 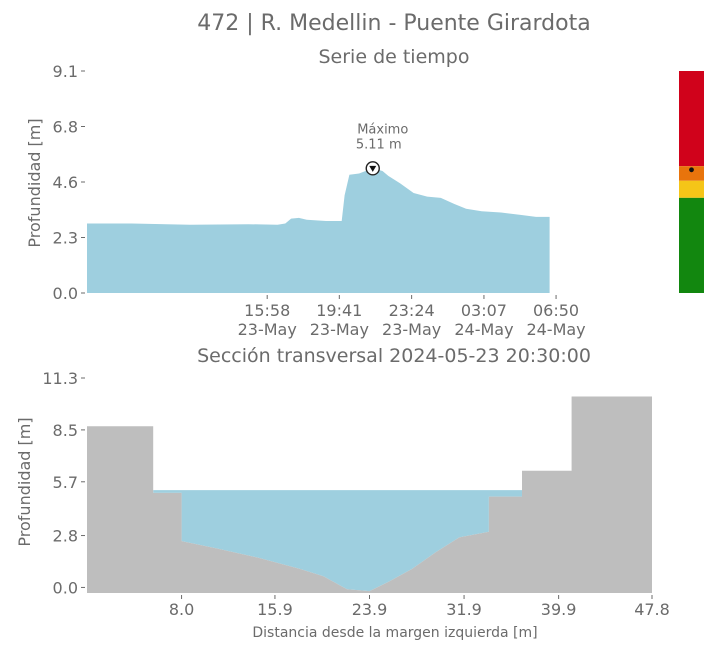 I want to click on max-annotation-label: Máximo, so click(x=382, y=129).